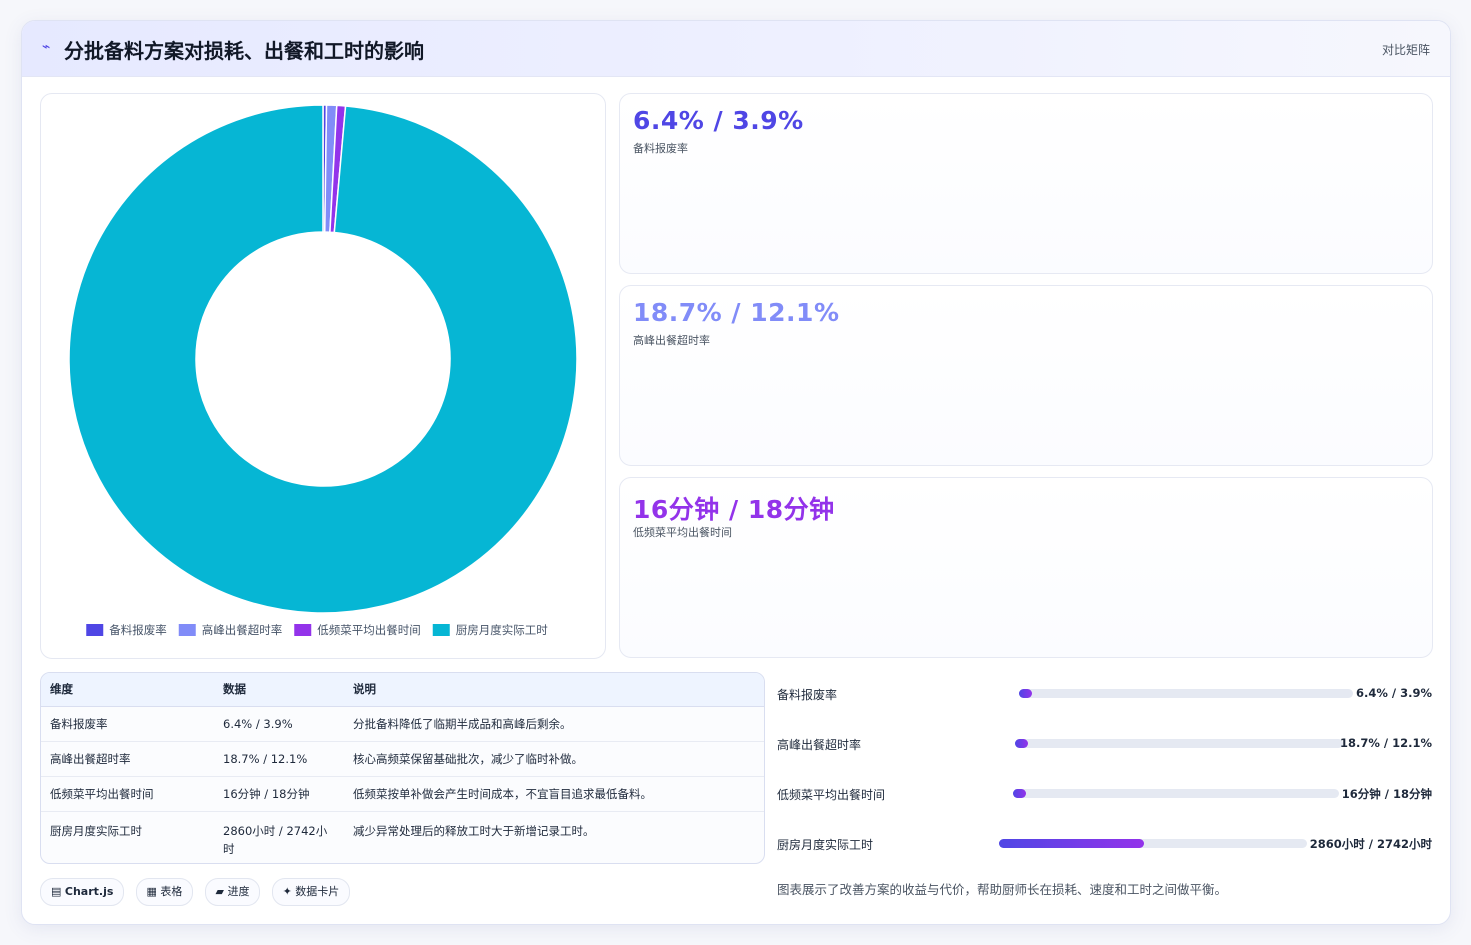 This screenshot has width=1471, height=945. Describe the element at coordinates (1026, 183) in the screenshot. I see `kpi-card-waste: 6.4% / 3.9% 备料报废率` at that location.